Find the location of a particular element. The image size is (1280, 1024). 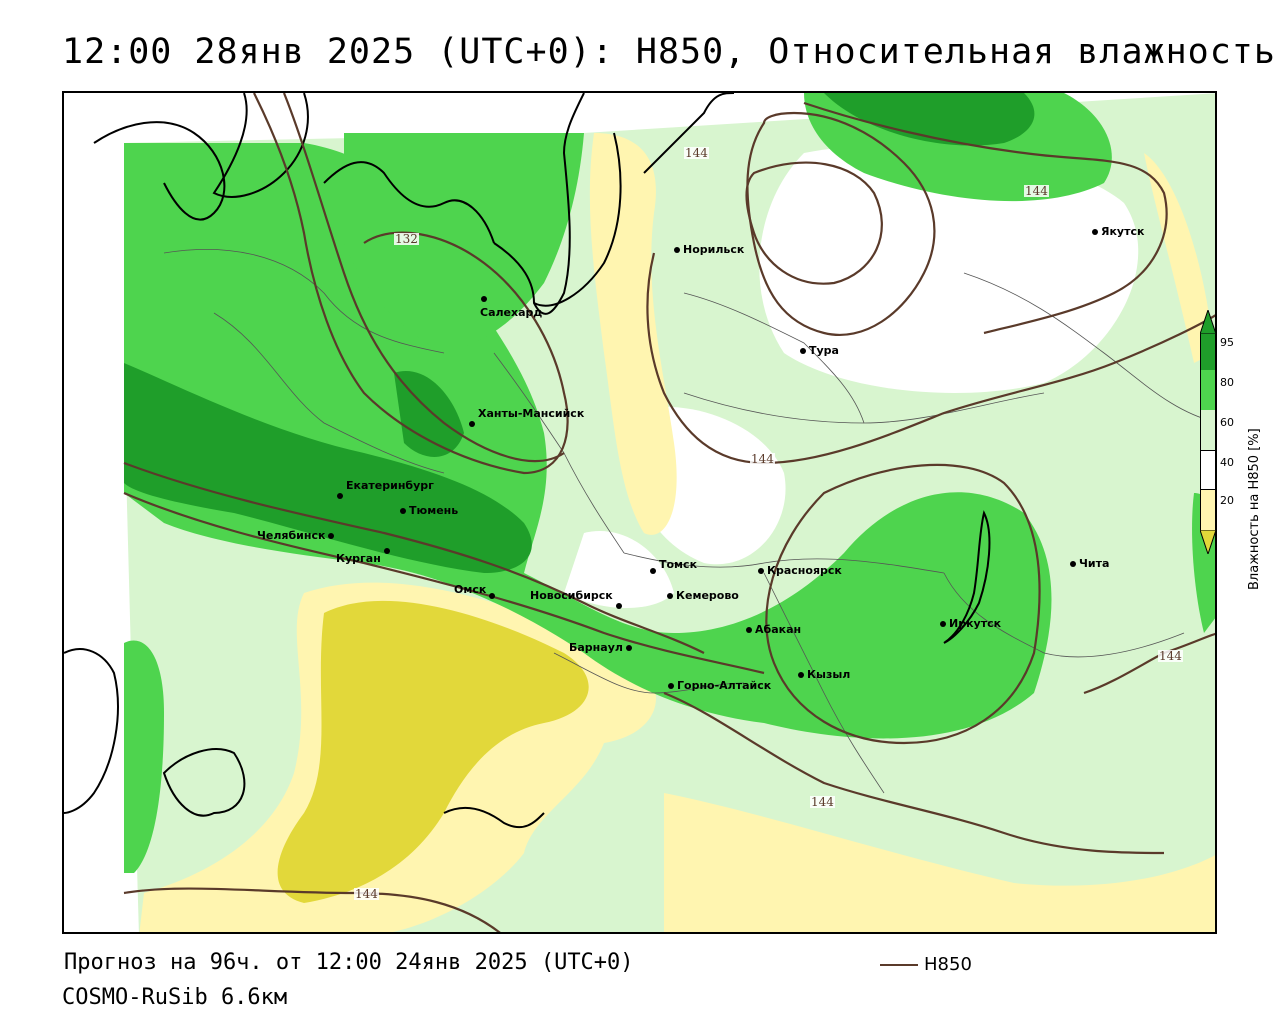

city-marker: Красноярск is located at coordinates (800, 570).